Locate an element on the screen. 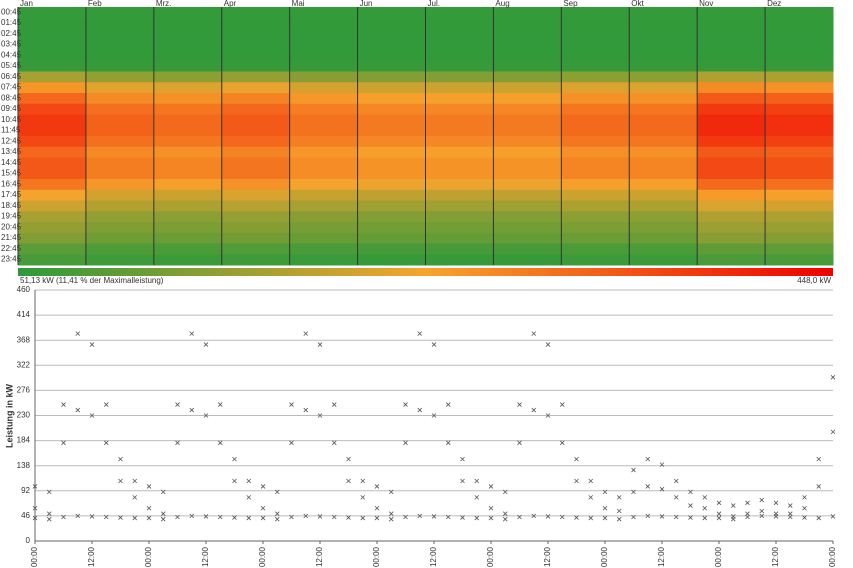 The width and height of the screenshot is (853, 568). row-label: 15:45 is located at coordinates (11, 173).